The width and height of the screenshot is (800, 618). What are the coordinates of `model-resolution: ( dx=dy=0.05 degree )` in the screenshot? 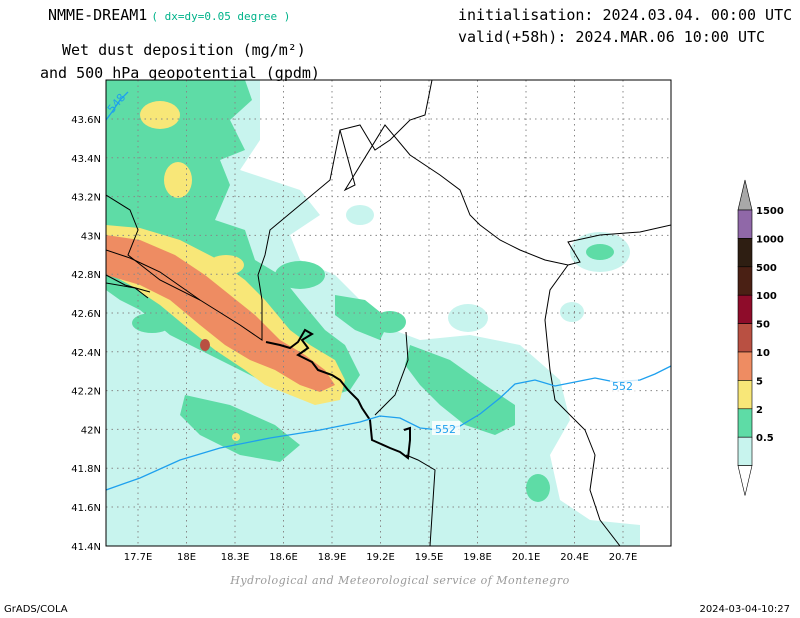 It's located at (221, 16).